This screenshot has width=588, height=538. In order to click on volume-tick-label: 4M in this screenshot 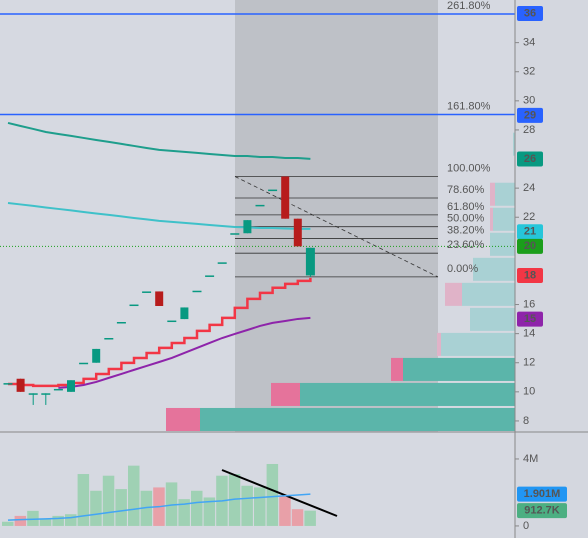, I will do `click(530, 459)`.